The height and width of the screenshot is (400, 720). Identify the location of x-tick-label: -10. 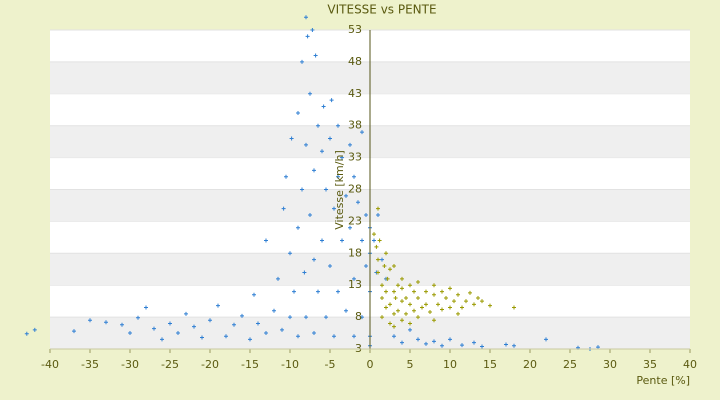
(290, 364).